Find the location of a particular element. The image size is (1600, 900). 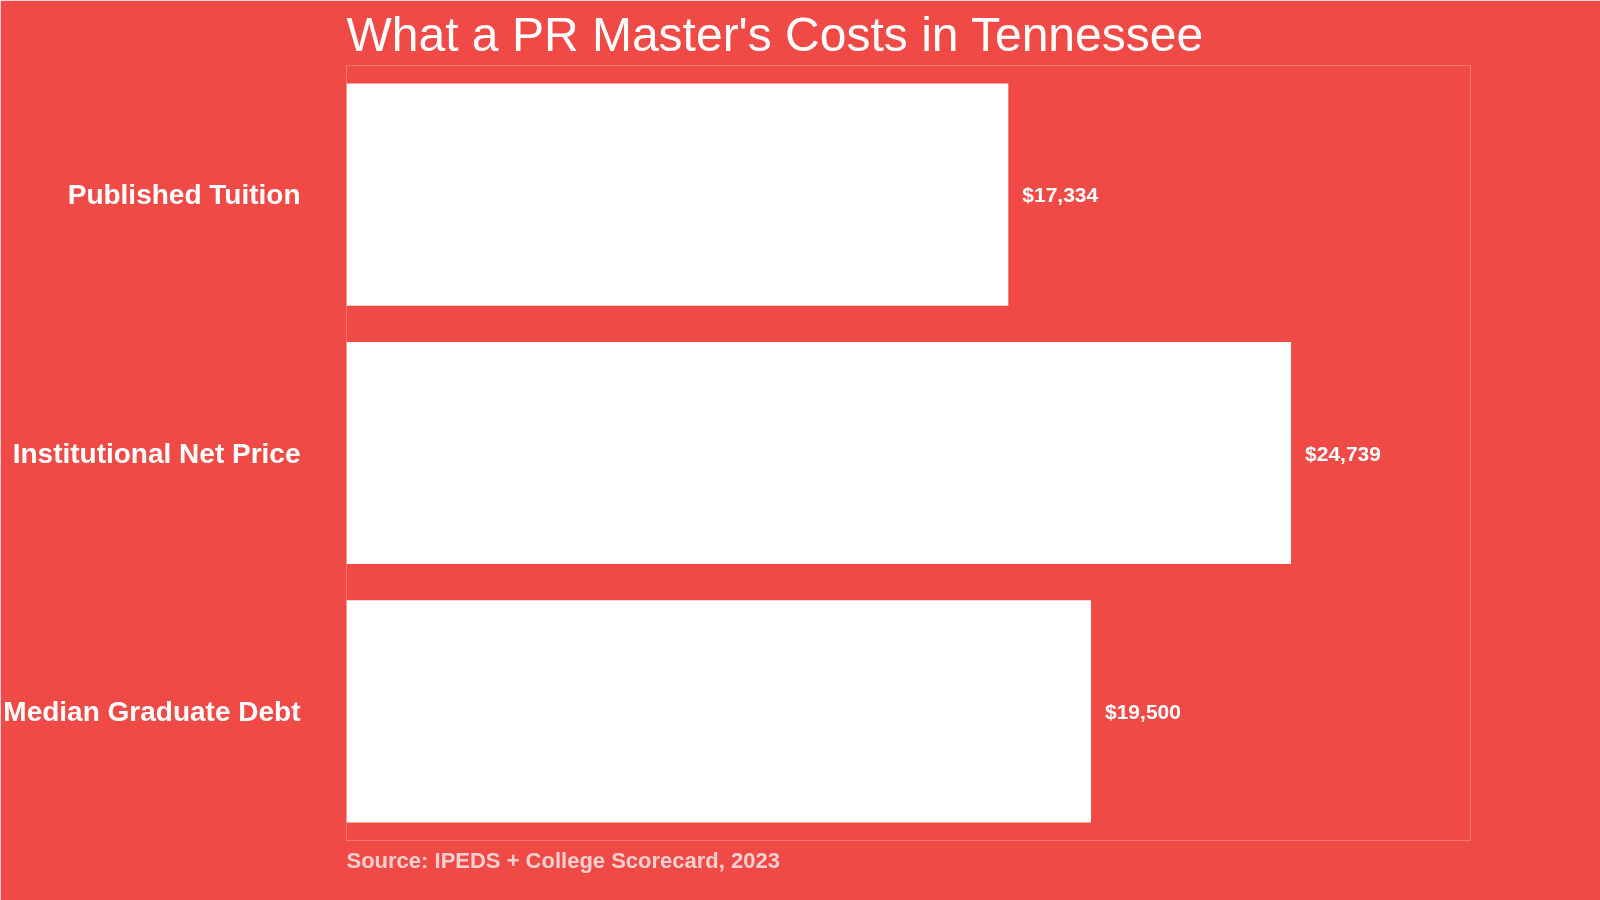

data-label: $19,500 is located at coordinates (1143, 711).